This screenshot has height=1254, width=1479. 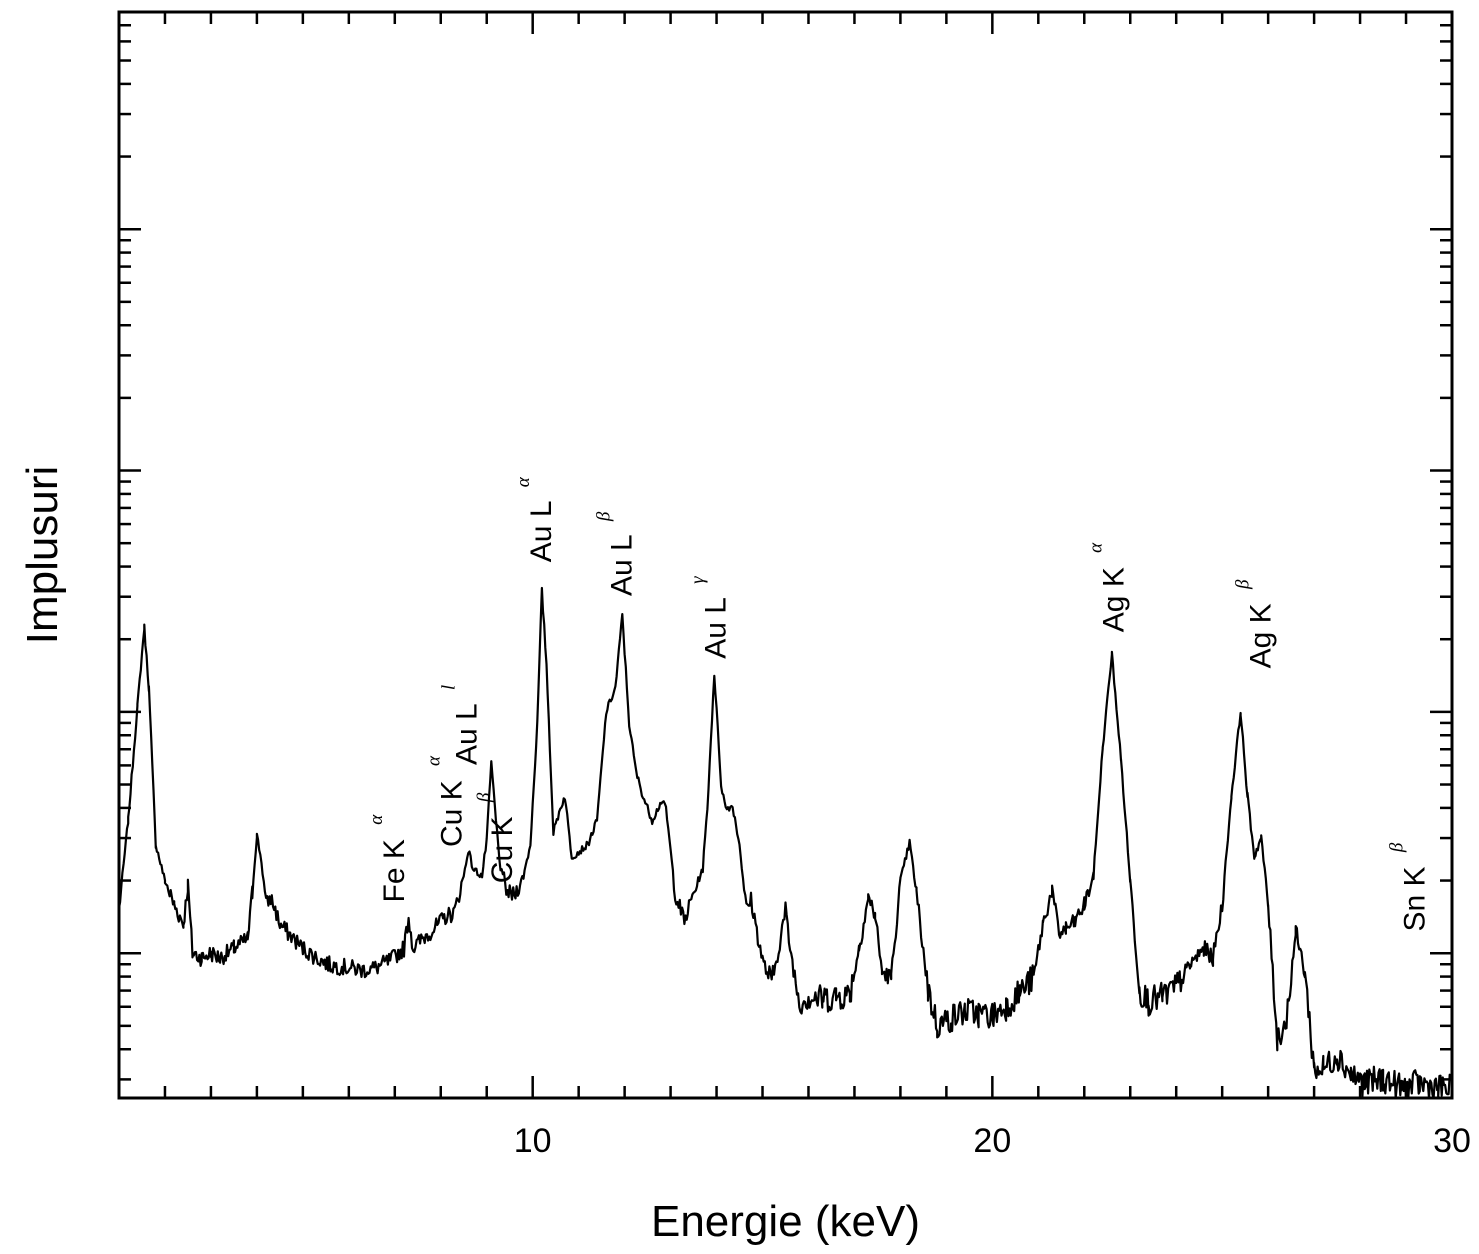 What do you see at coordinates (461, 725) in the screenshot?
I see `peak-label: Au L l` at bounding box center [461, 725].